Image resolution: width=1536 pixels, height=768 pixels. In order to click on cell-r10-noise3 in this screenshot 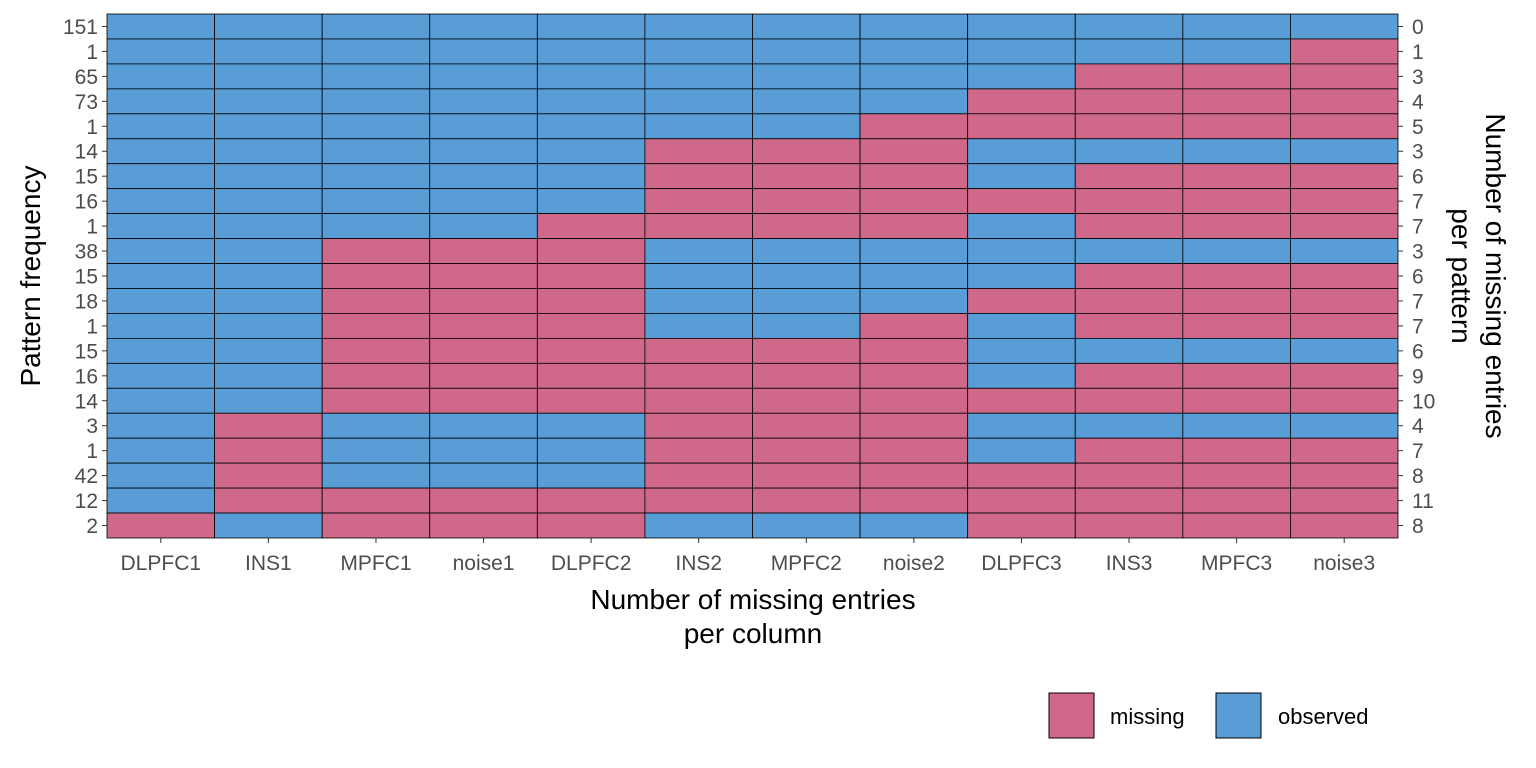, I will do `click(1344, 276)`.